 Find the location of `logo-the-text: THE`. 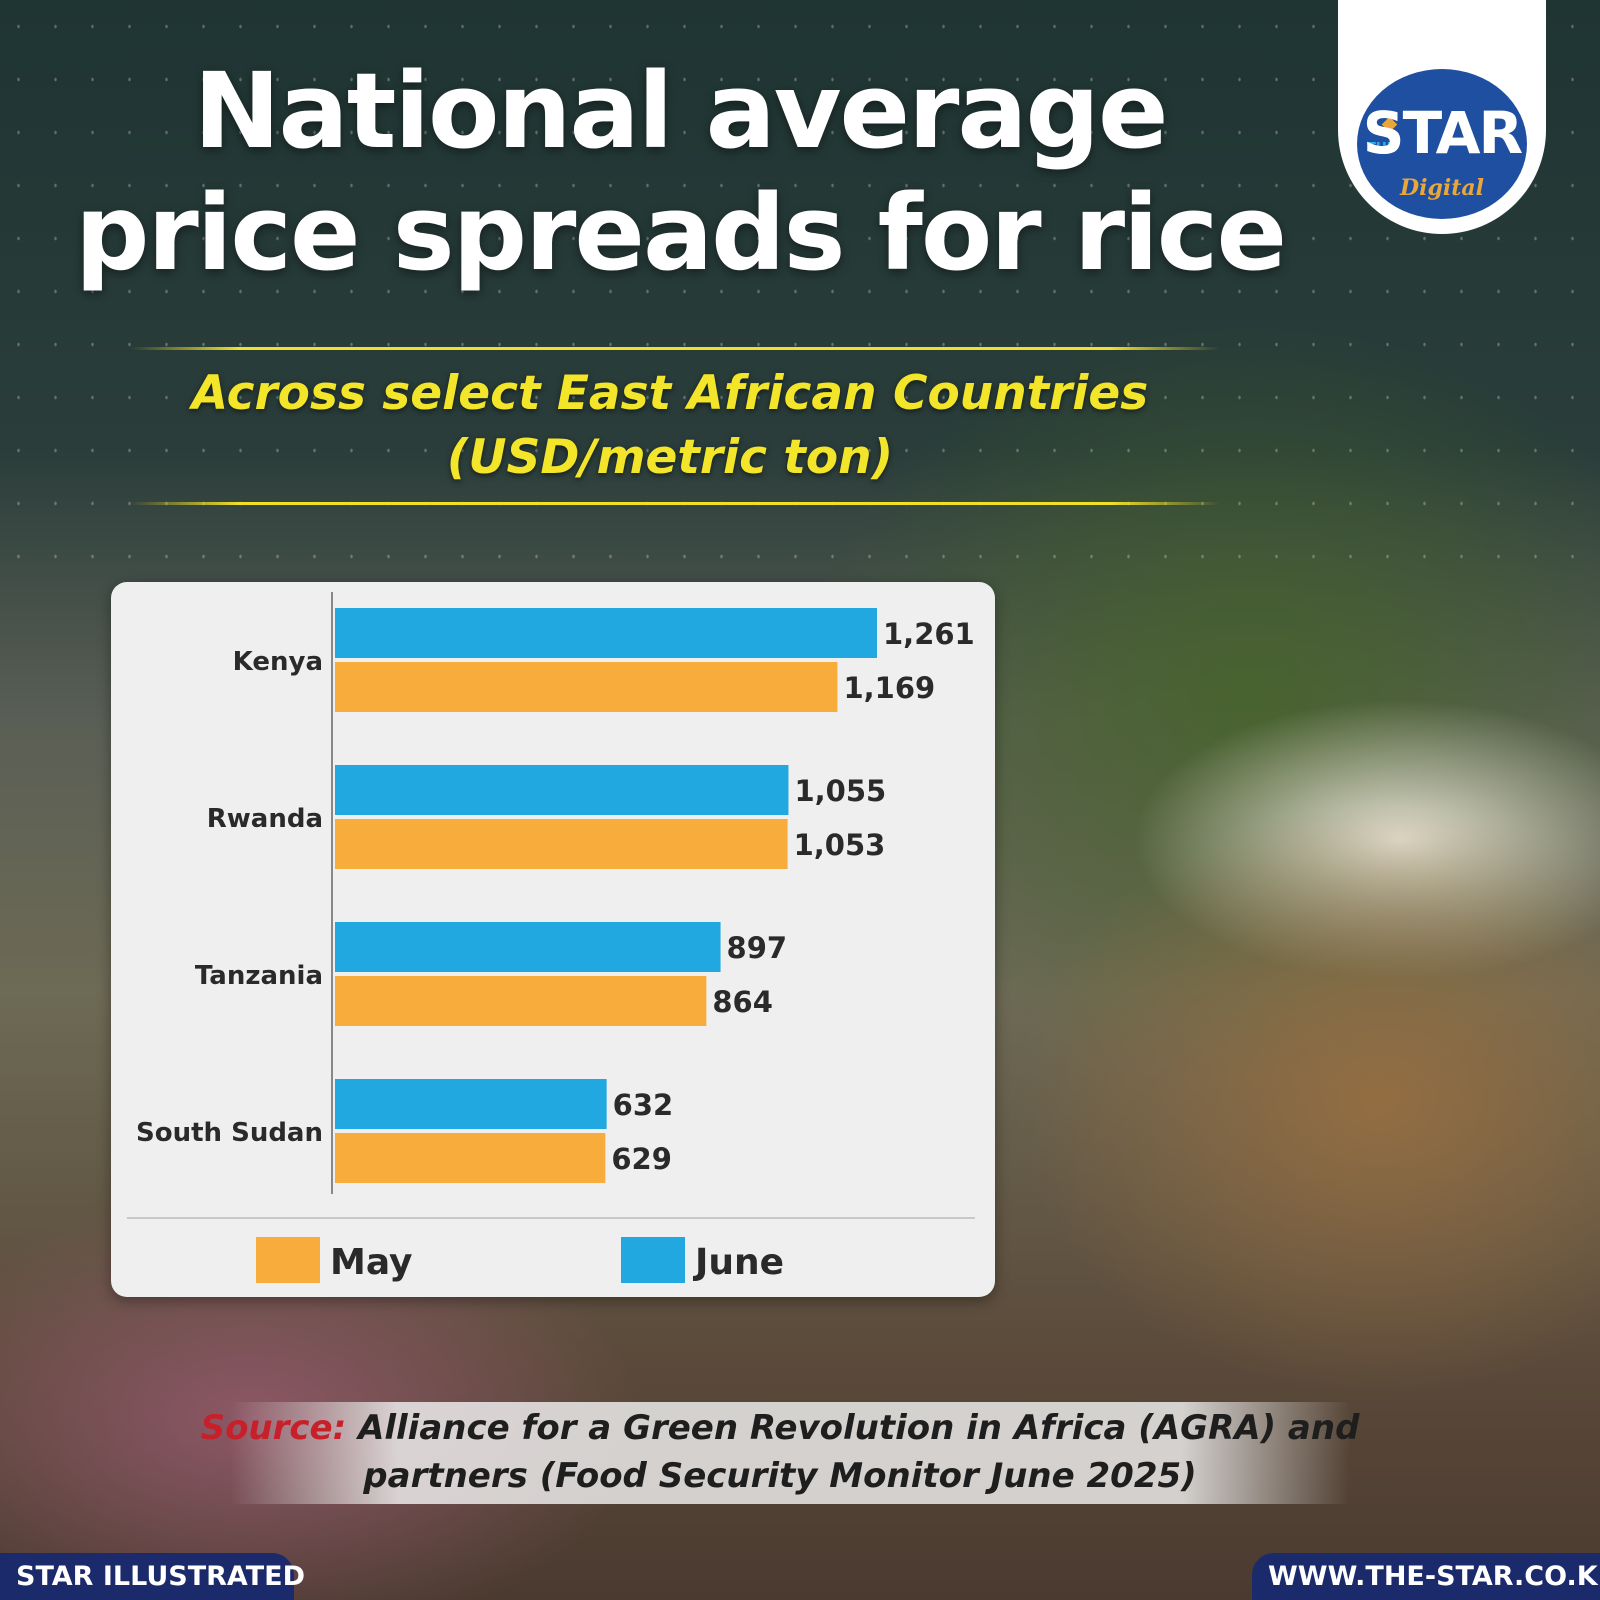

logo-the-text: THE is located at coordinates (1381, 148).